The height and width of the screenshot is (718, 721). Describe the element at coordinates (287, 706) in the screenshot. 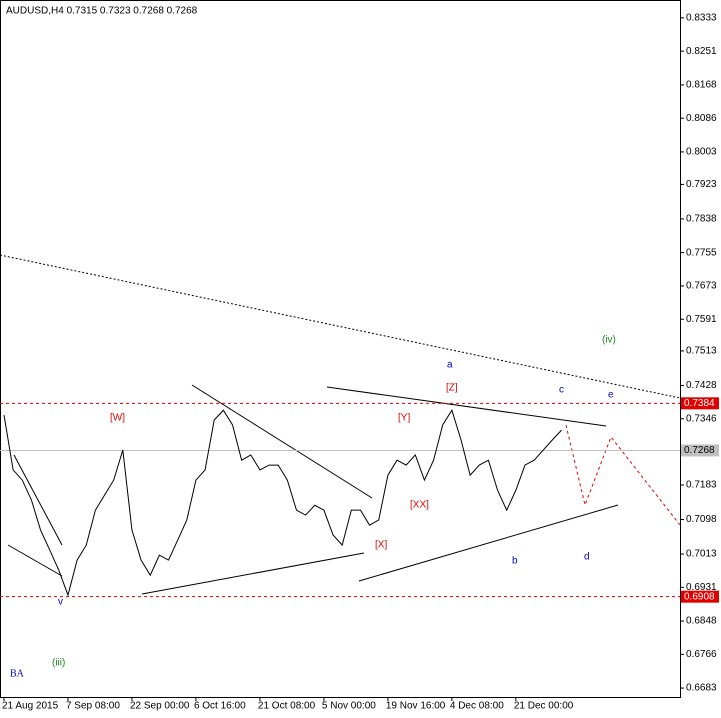

I see `x-tick-label: 21 Oct 08:00` at that location.